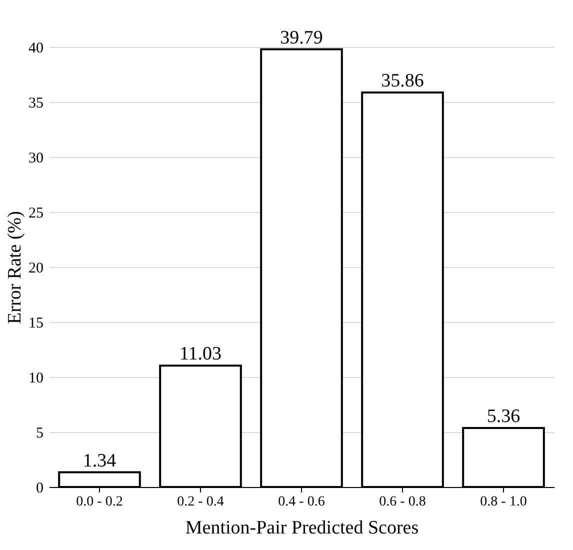  What do you see at coordinates (402, 81) in the screenshot?
I see `data-label: 35.86` at bounding box center [402, 81].